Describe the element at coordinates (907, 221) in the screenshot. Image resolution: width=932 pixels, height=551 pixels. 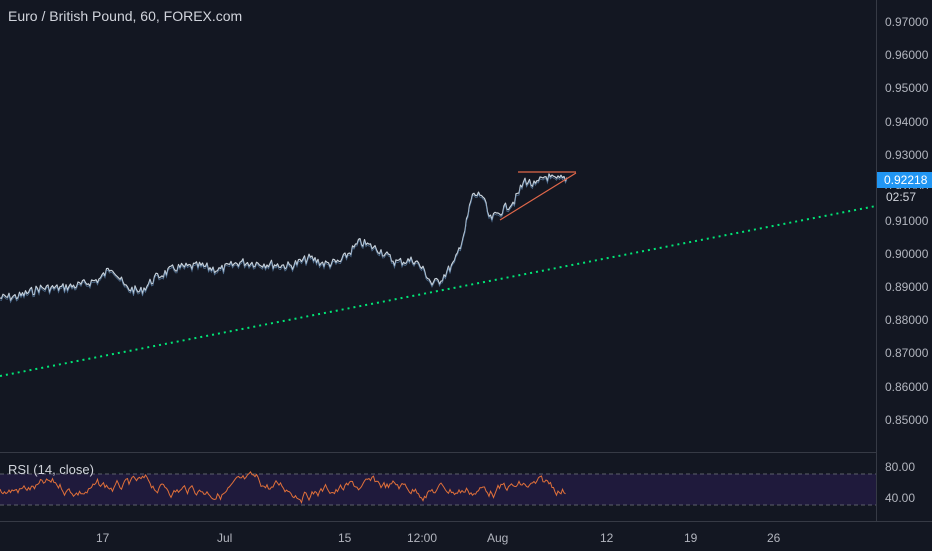
I see `price-tick: 0.91000` at that location.